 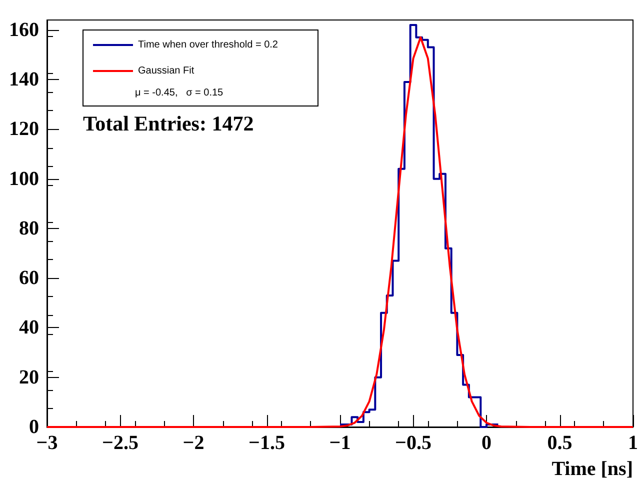 I want to click on y-tick-label: 80, so click(x=29, y=228).